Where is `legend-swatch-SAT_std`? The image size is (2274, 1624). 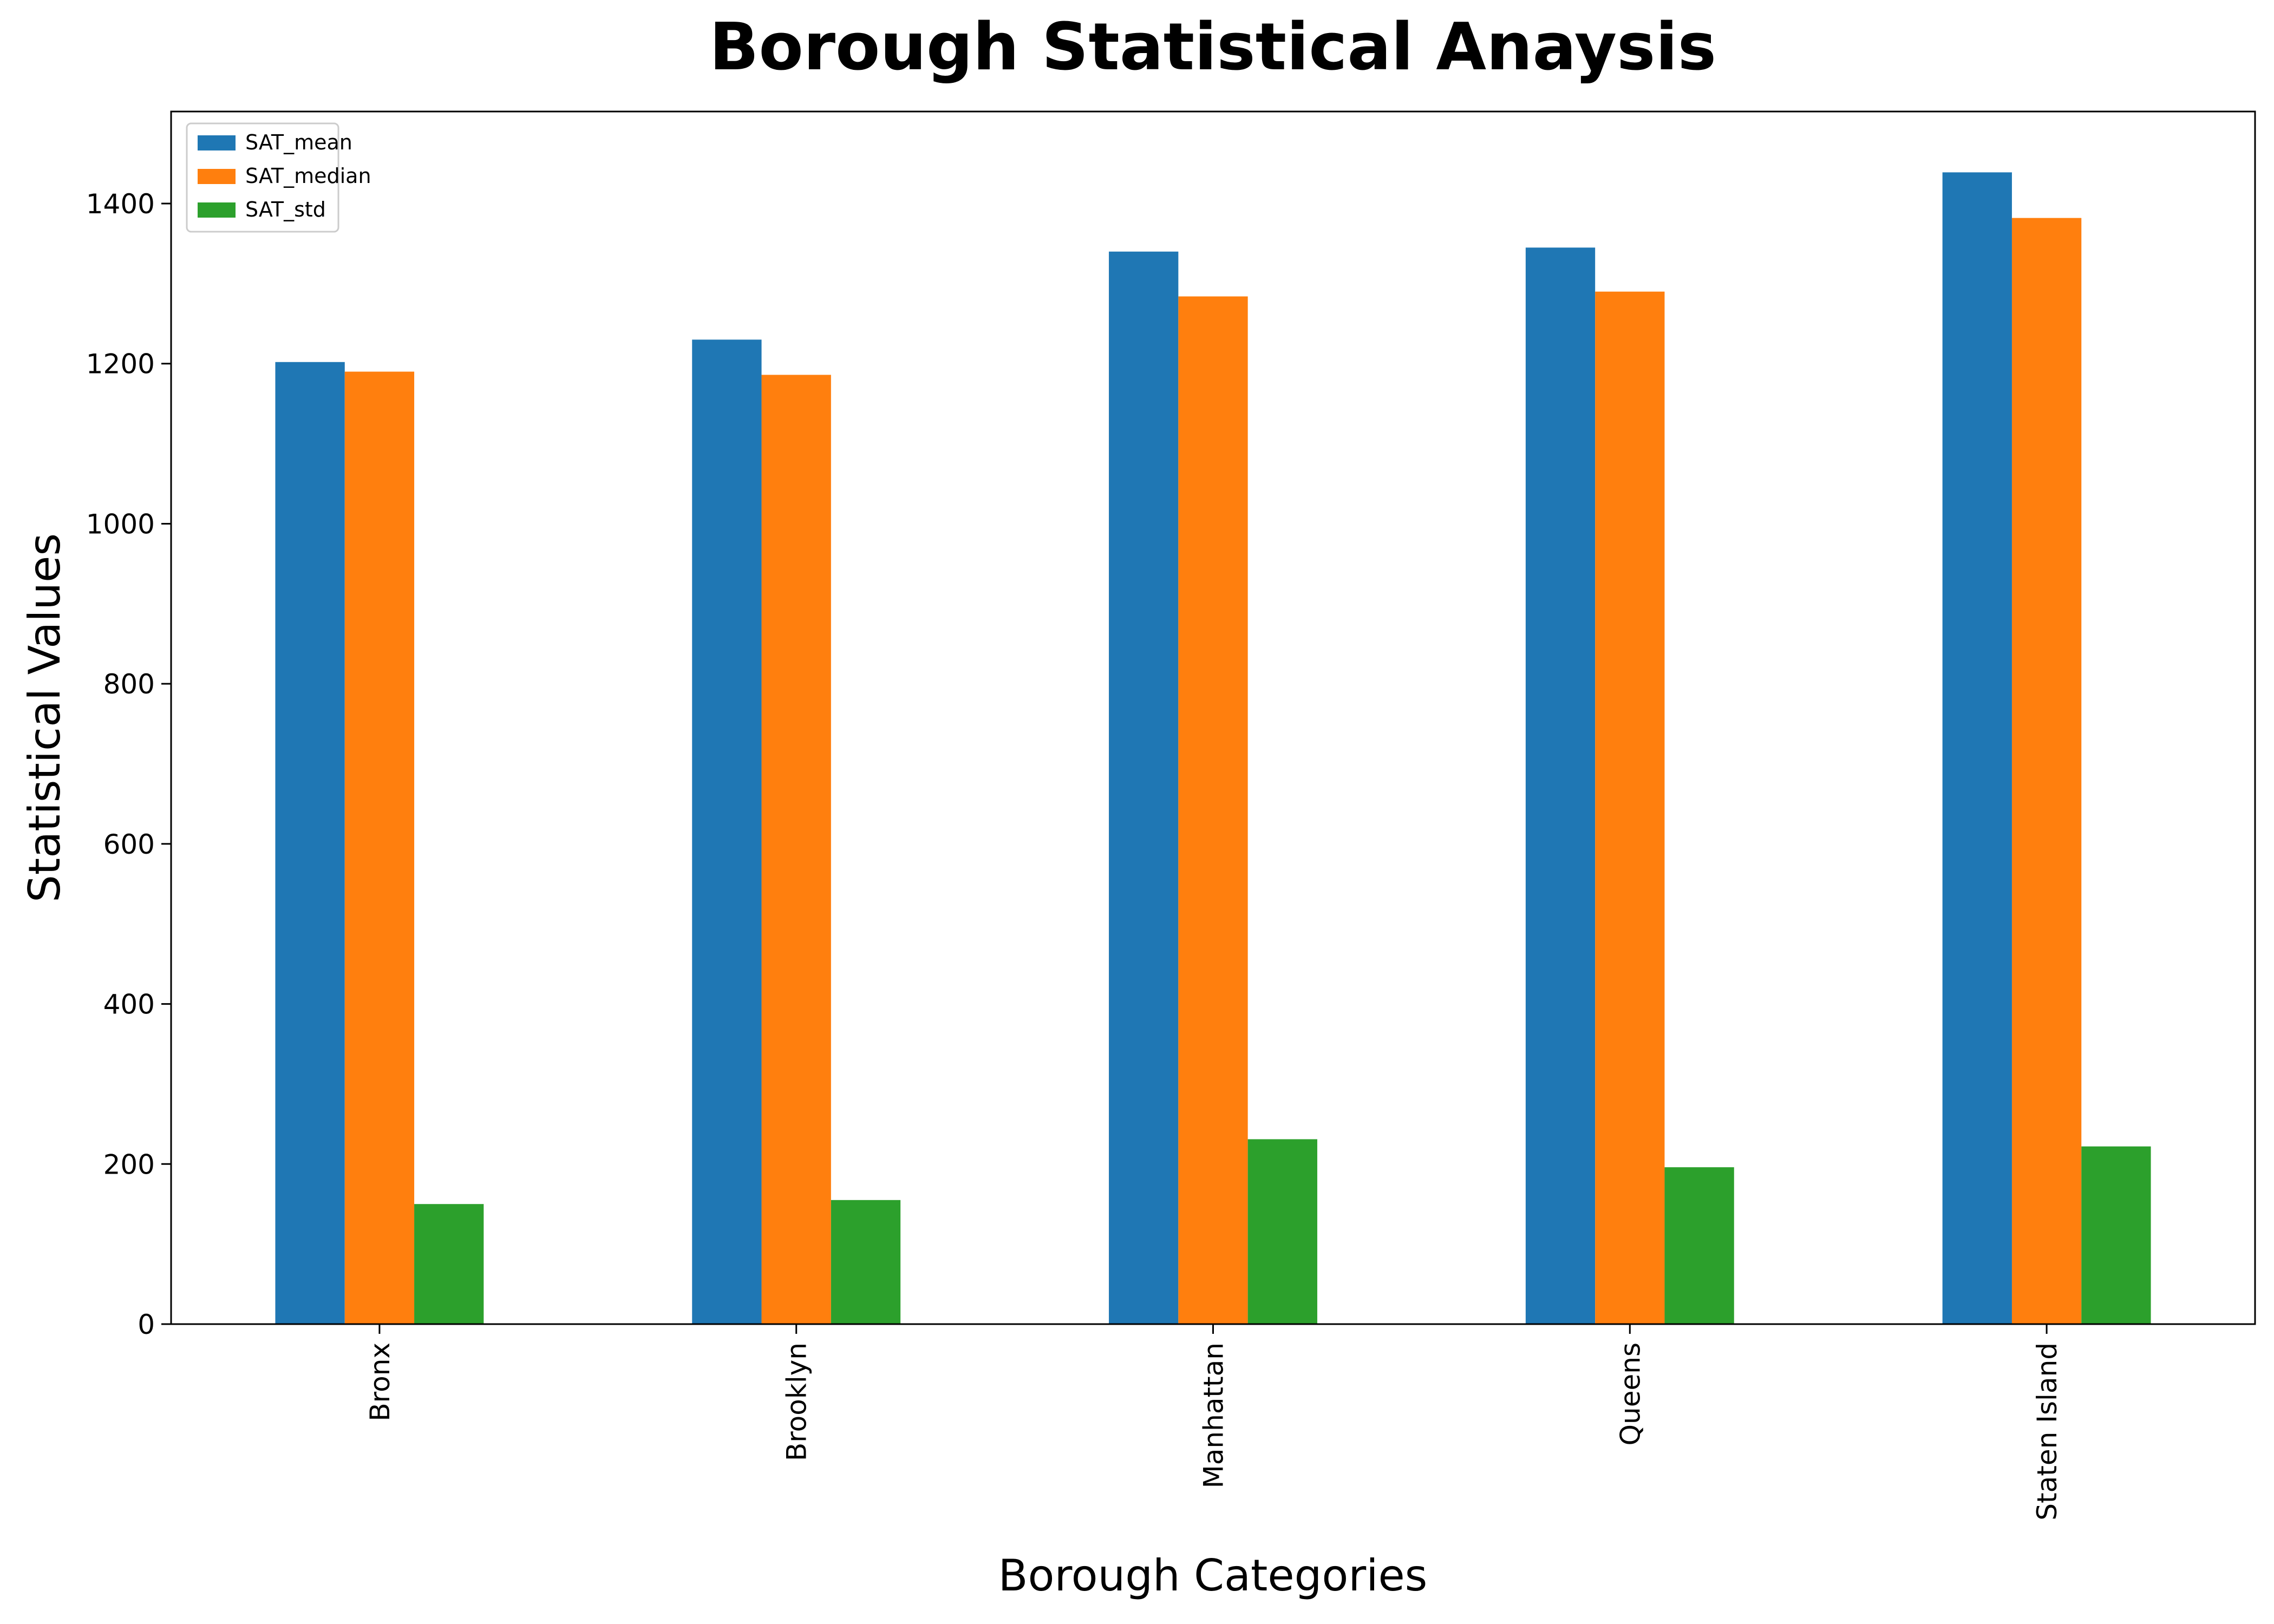 legend-swatch-SAT_std is located at coordinates (217, 210).